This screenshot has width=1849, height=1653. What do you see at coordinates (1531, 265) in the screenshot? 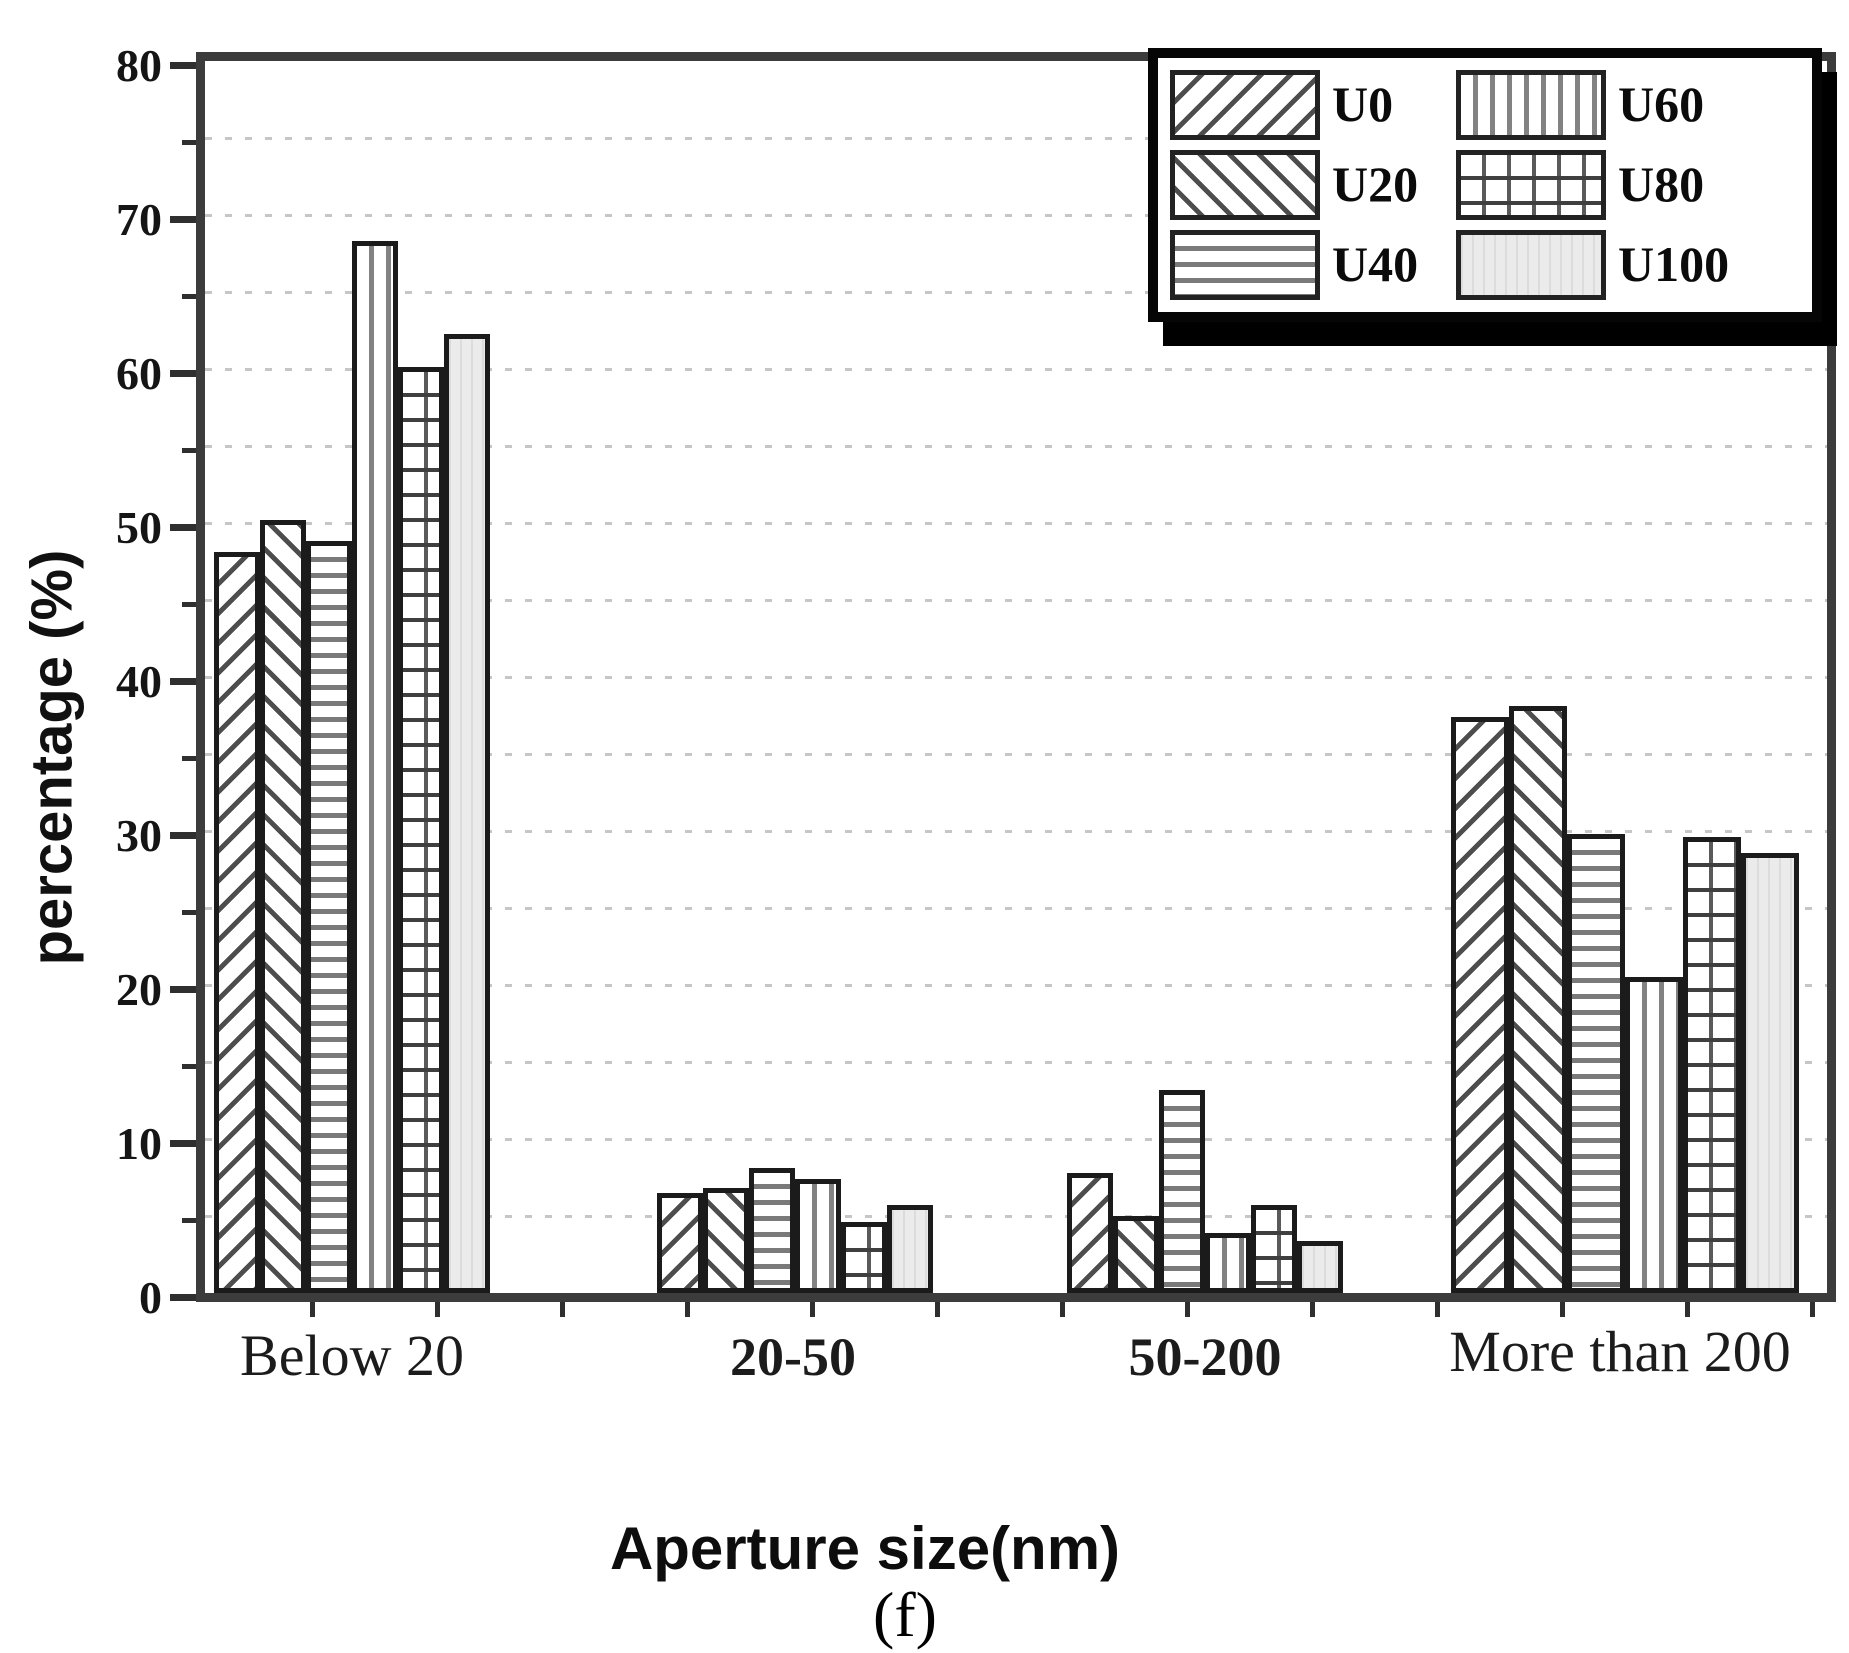
I see `legend-swatch-U100` at bounding box center [1531, 265].